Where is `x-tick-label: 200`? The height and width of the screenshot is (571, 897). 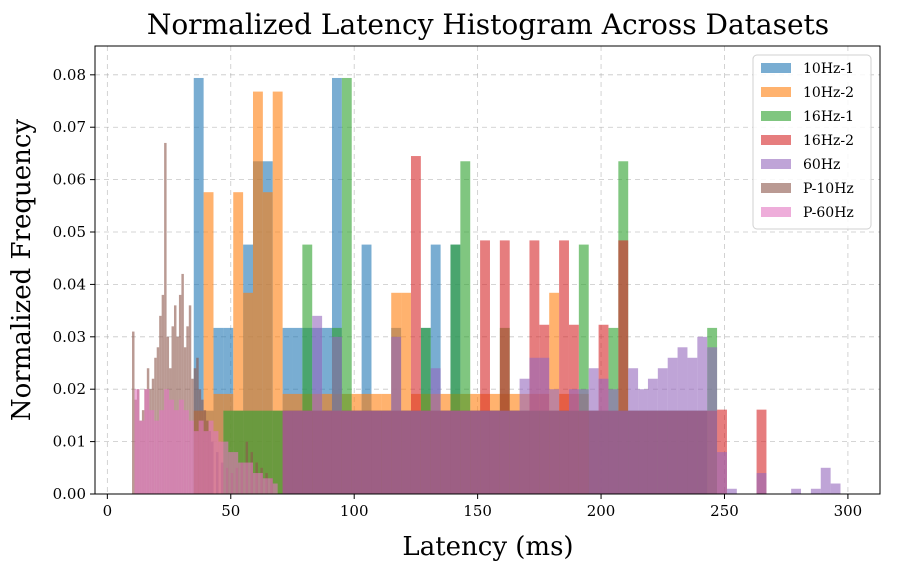 x-tick-label: 200 is located at coordinates (601, 511).